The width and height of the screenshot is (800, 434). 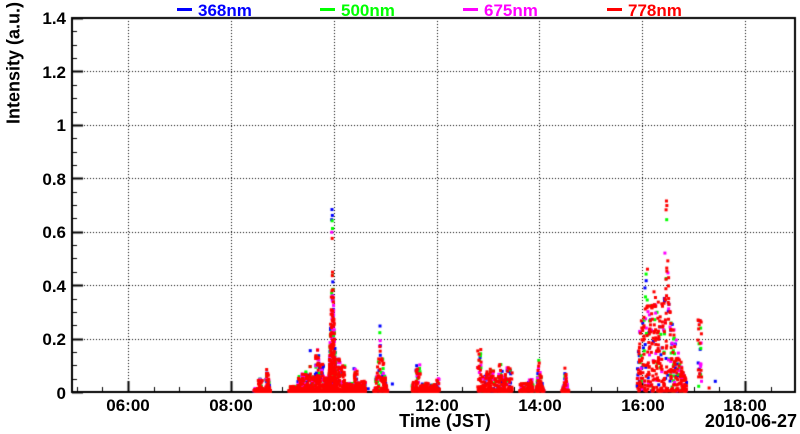 I want to click on legend-entry-368nm: 368nm, so click(x=214, y=11).